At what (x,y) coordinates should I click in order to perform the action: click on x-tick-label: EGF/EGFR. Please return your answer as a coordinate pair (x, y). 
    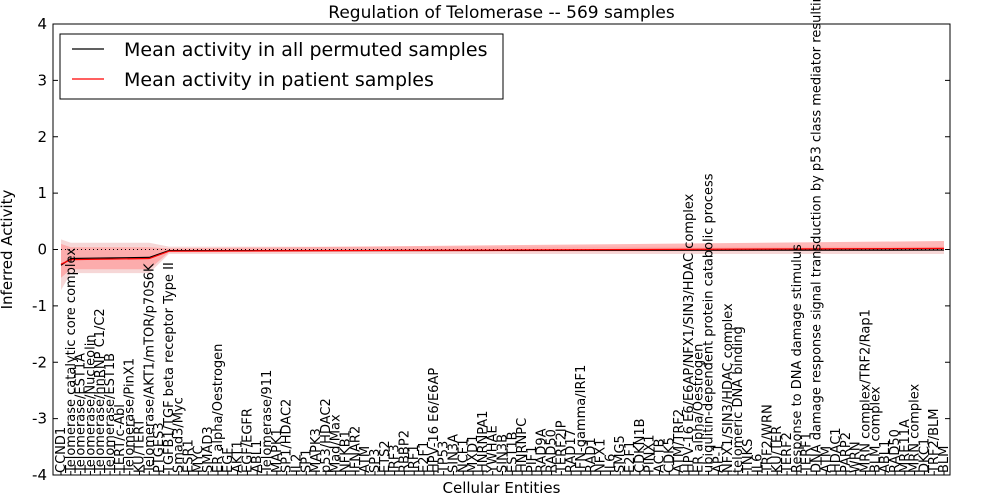
    Looking at the image, I should click on (247, 440).